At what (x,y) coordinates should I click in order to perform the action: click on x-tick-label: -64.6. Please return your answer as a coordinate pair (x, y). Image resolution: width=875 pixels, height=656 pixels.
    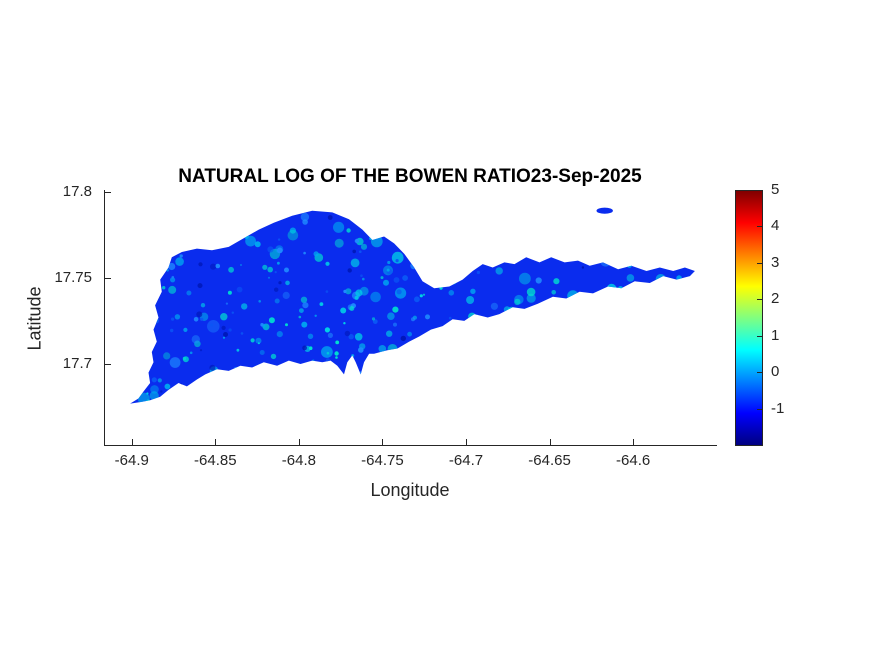
    Looking at the image, I should click on (633, 460).